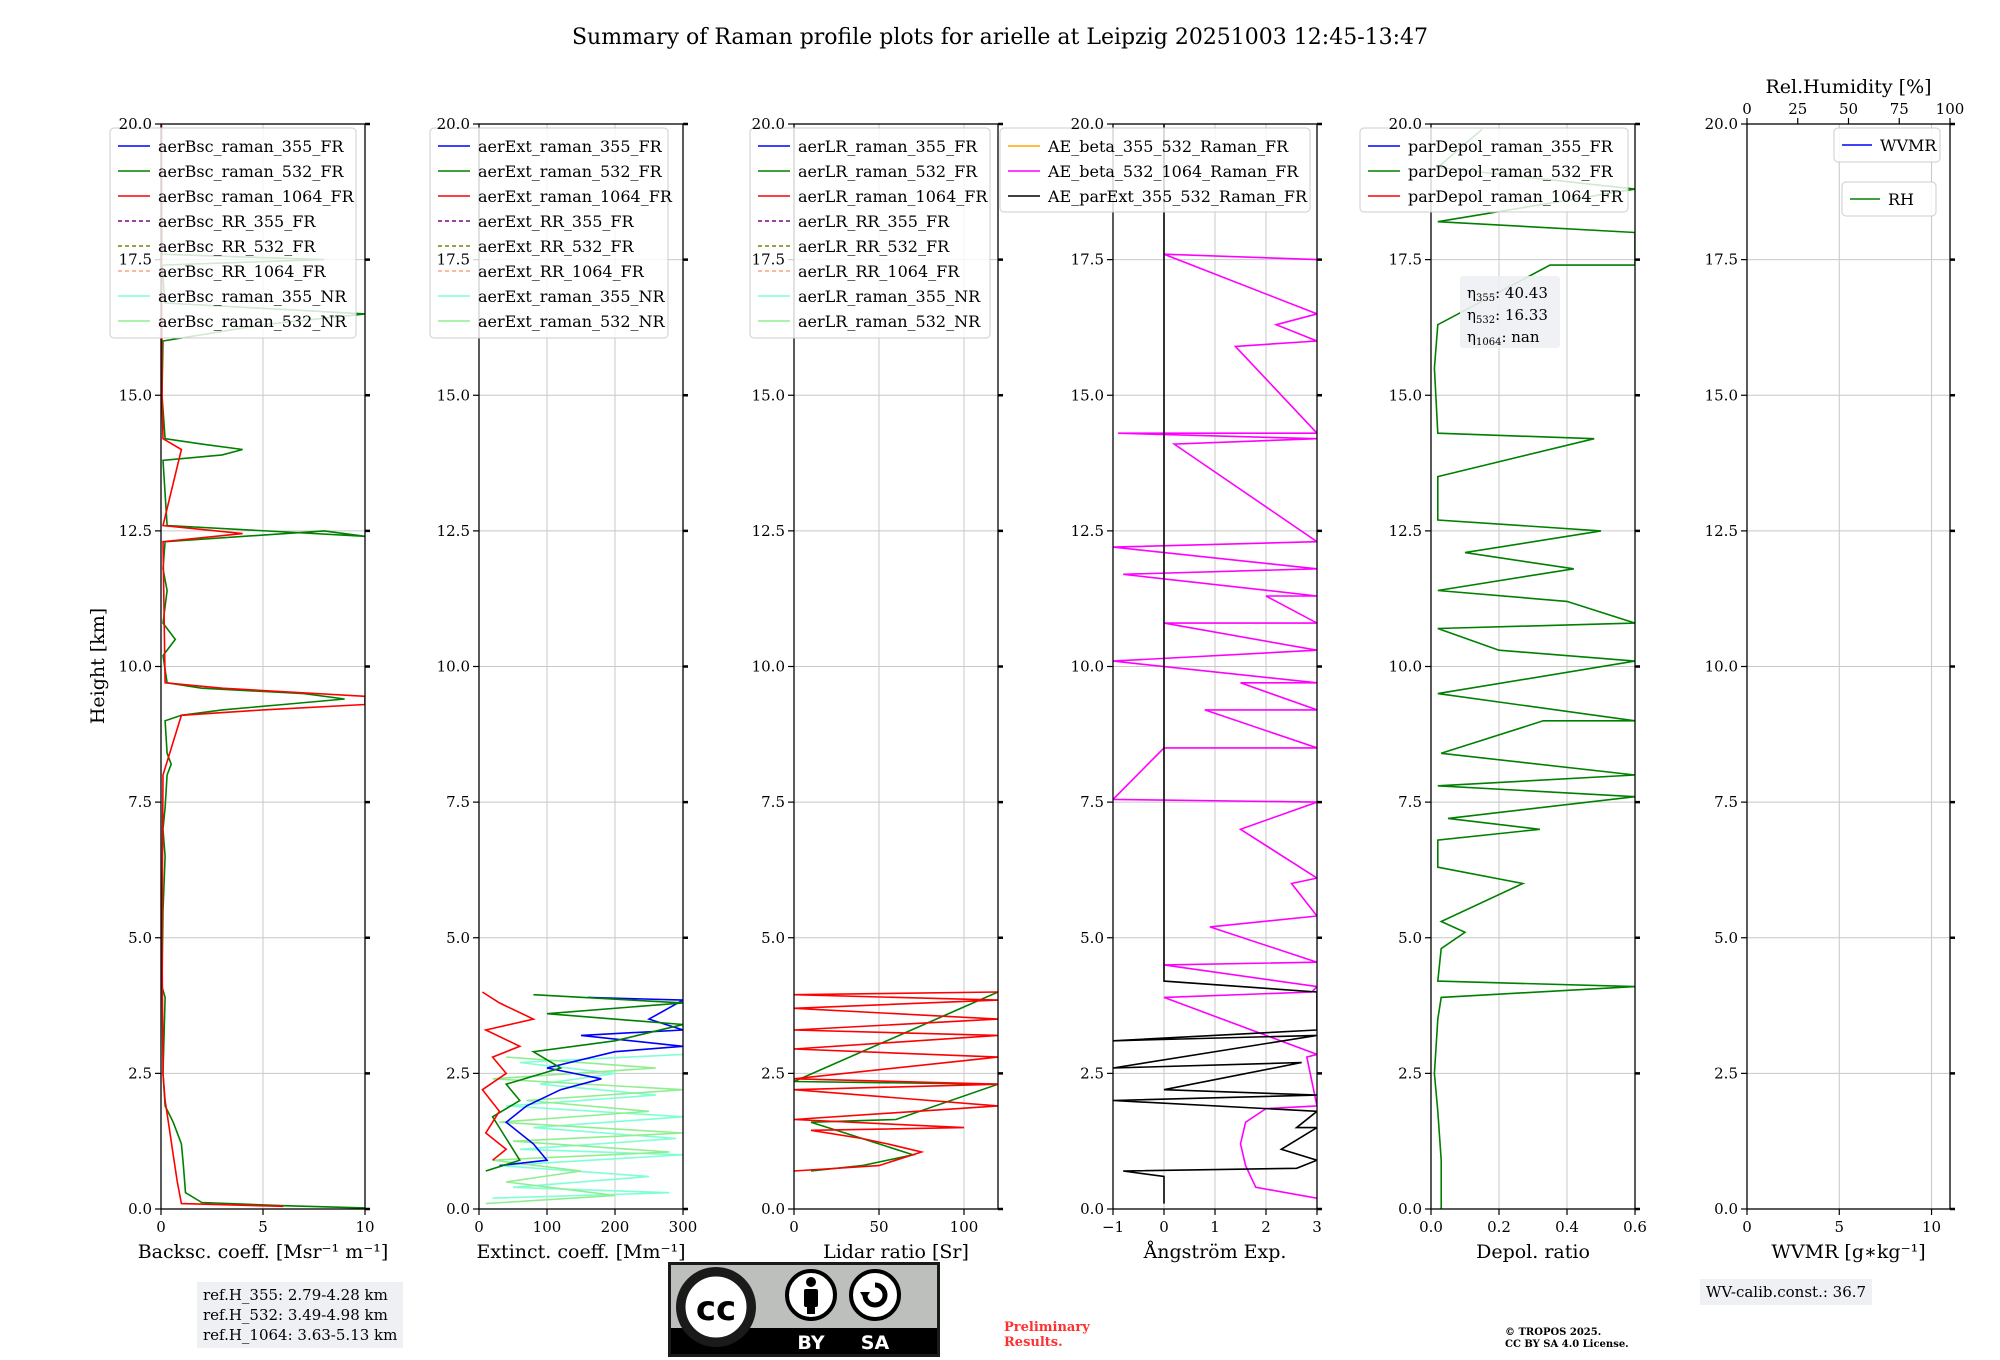  Describe the element at coordinates (252, 296) in the screenshot. I see `legend-entry: aerBsc_raman_355_NR` at that location.